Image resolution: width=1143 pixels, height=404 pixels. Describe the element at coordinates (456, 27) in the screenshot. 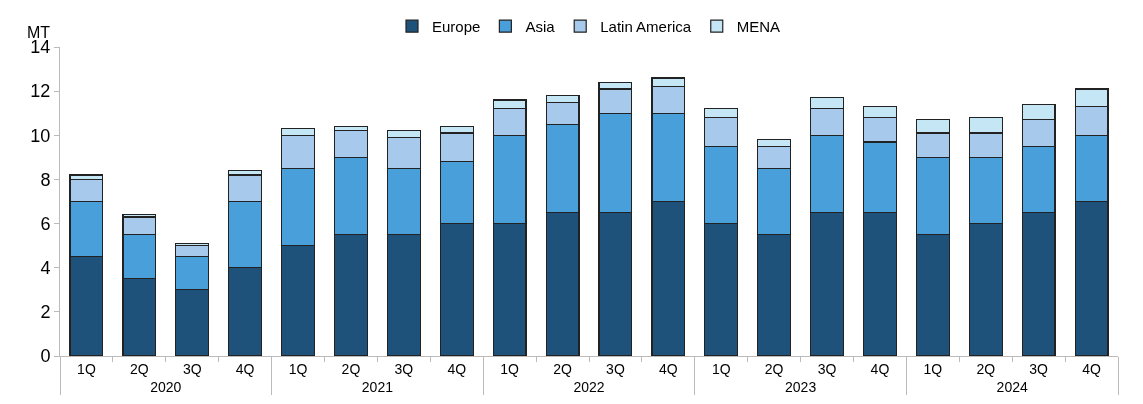

I see `legend-label: Europe` at that location.